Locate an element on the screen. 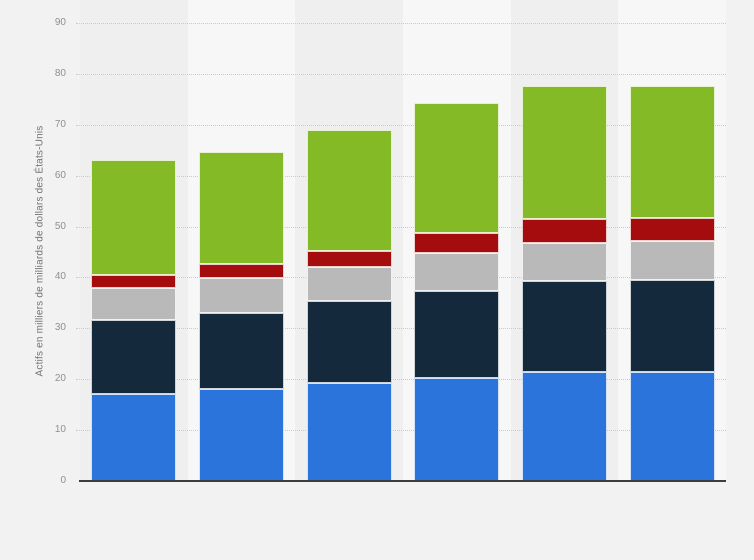 This screenshot has height=560, width=754. y-axis-tick-label: 70 is located at coordinates (60, 124).